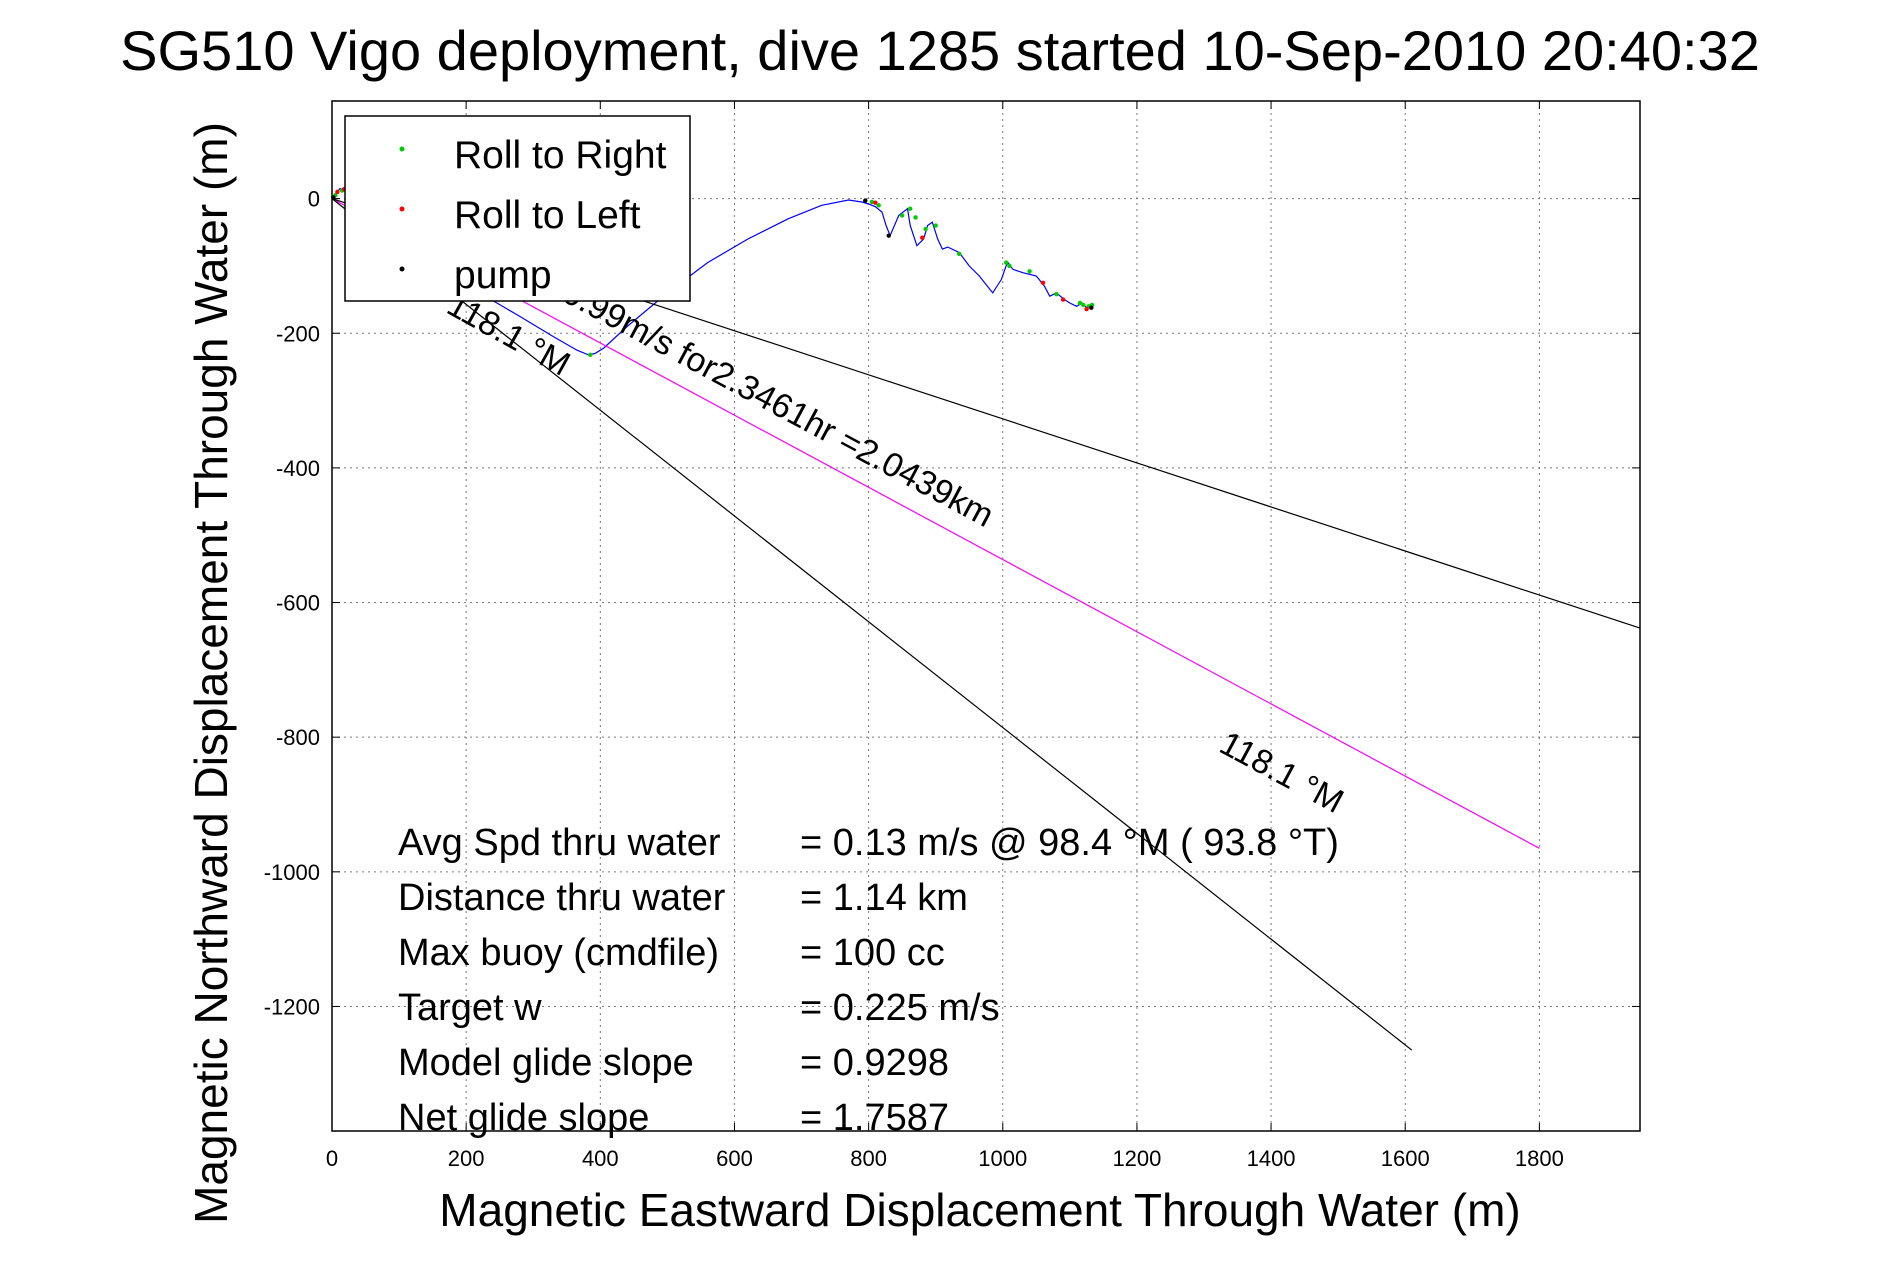 This screenshot has width=1891, height=1262. What do you see at coordinates (503, 275) in the screenshot?
I see `legend-label: pump` at bounding box center [503, 275].